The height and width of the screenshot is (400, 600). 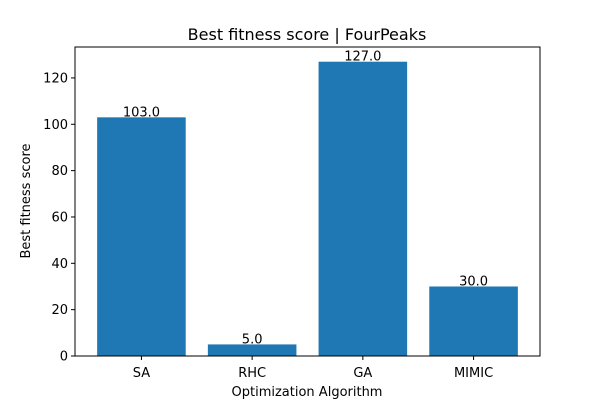 What do you see at coordinates (55, 78) in the screenshot?
I see `y-tick-label: 120` at bounding box center [55, 78].